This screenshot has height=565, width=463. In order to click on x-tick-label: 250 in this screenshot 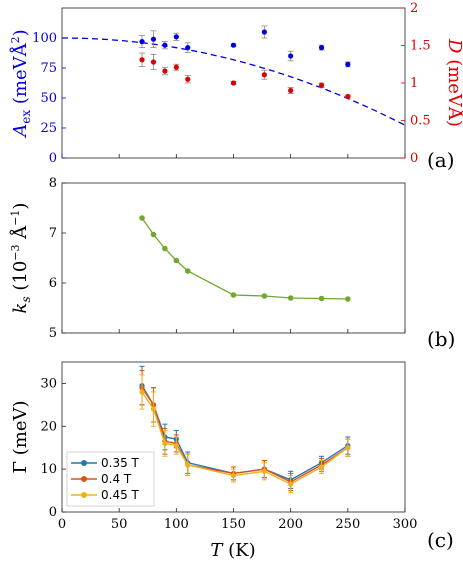, I will do `click(347, 524)`.